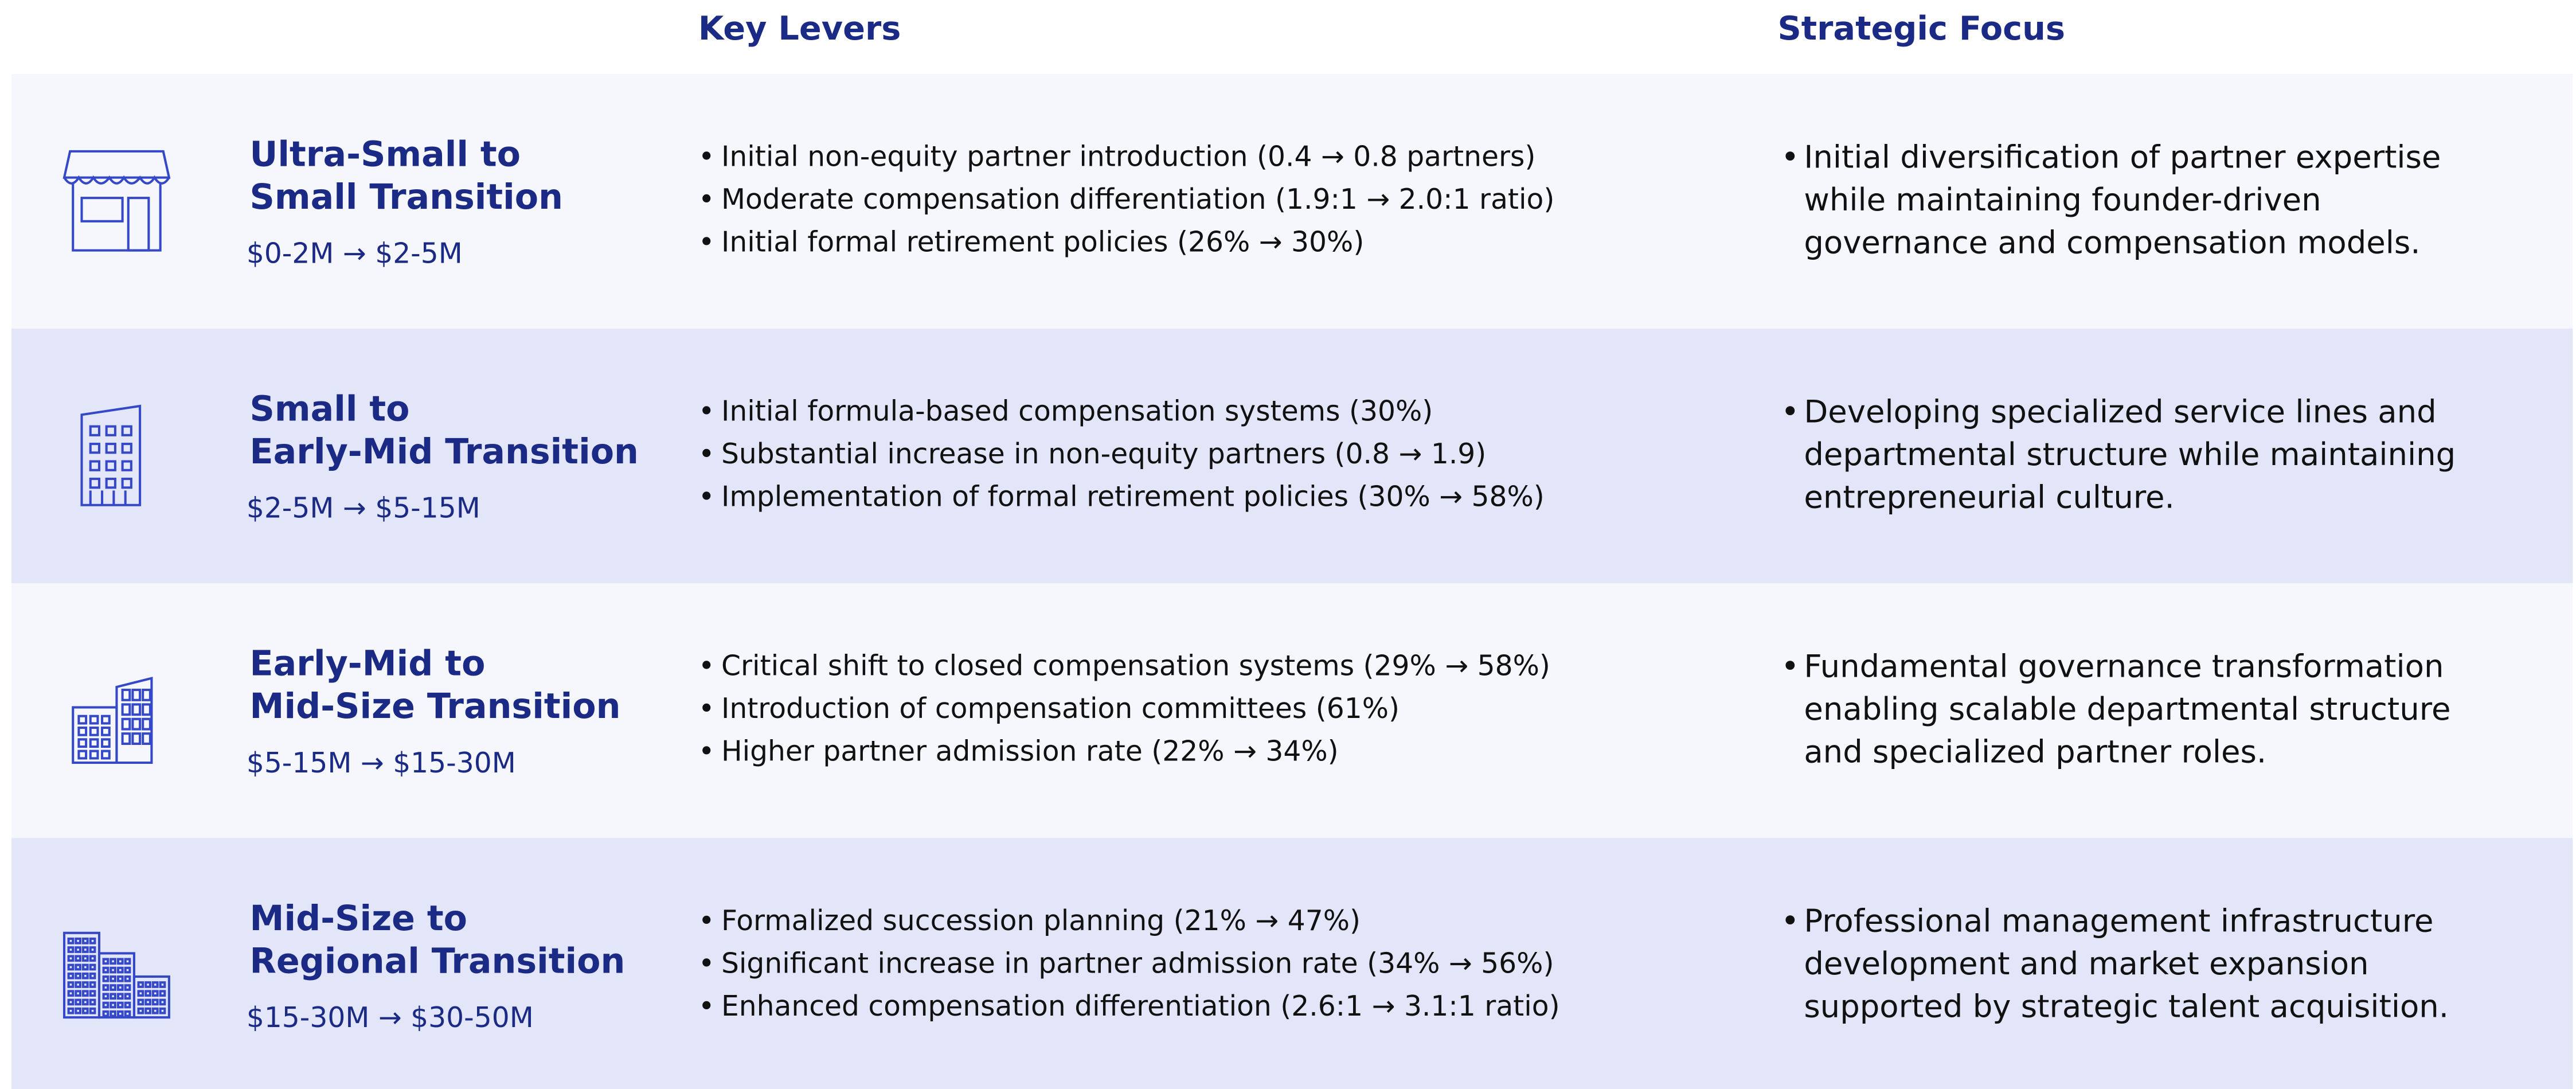  I want to click on title-line: Mid-Size to, so click(358, 919).